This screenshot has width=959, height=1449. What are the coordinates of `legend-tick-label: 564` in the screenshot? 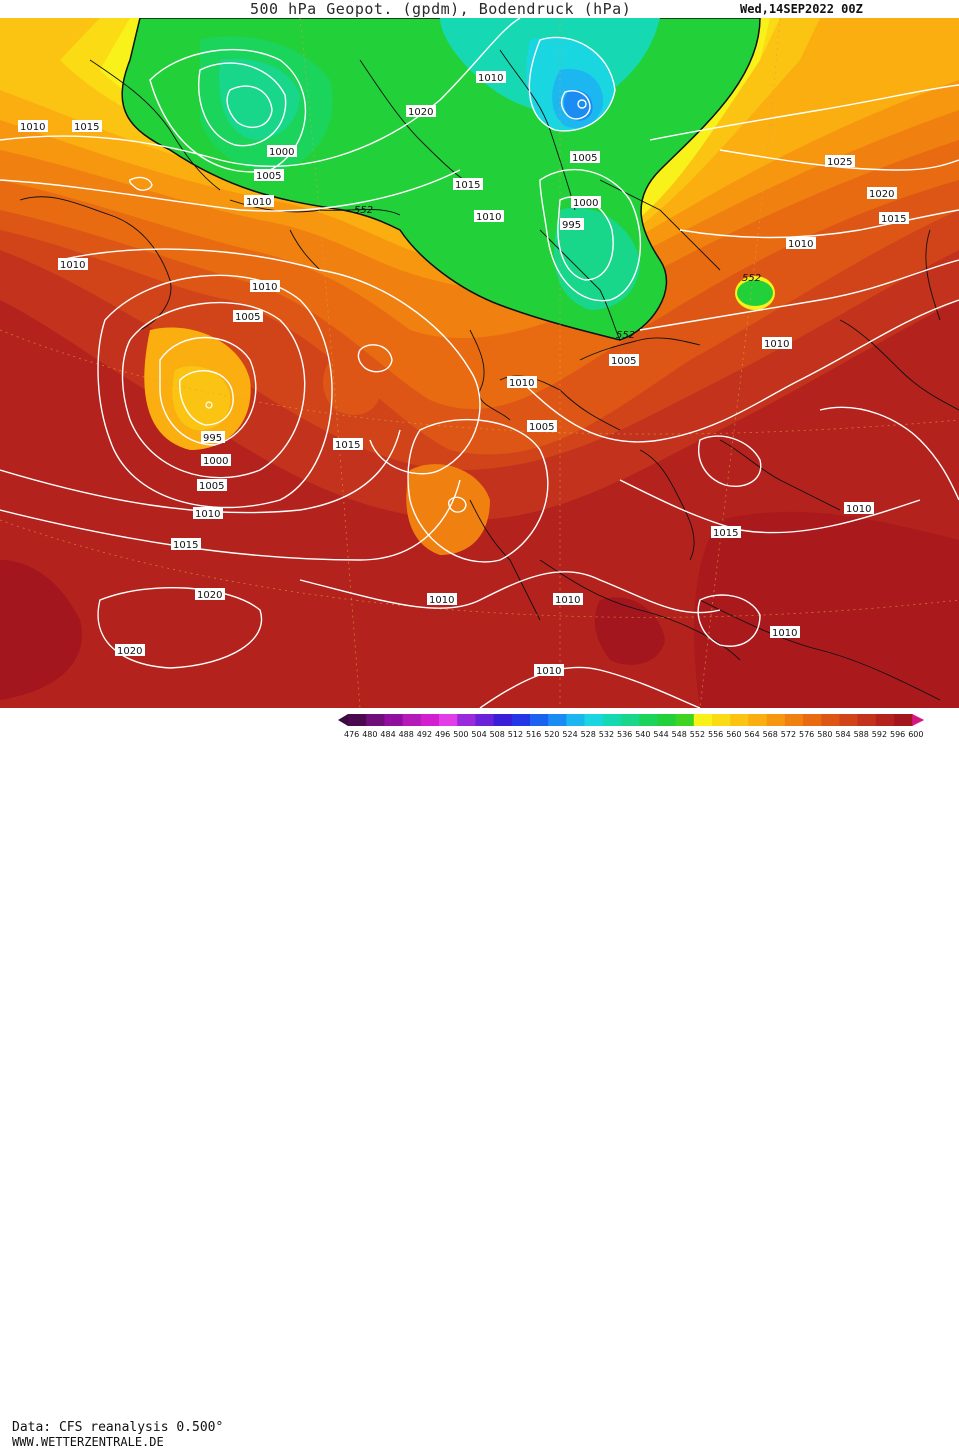 It's located at (751, 734).